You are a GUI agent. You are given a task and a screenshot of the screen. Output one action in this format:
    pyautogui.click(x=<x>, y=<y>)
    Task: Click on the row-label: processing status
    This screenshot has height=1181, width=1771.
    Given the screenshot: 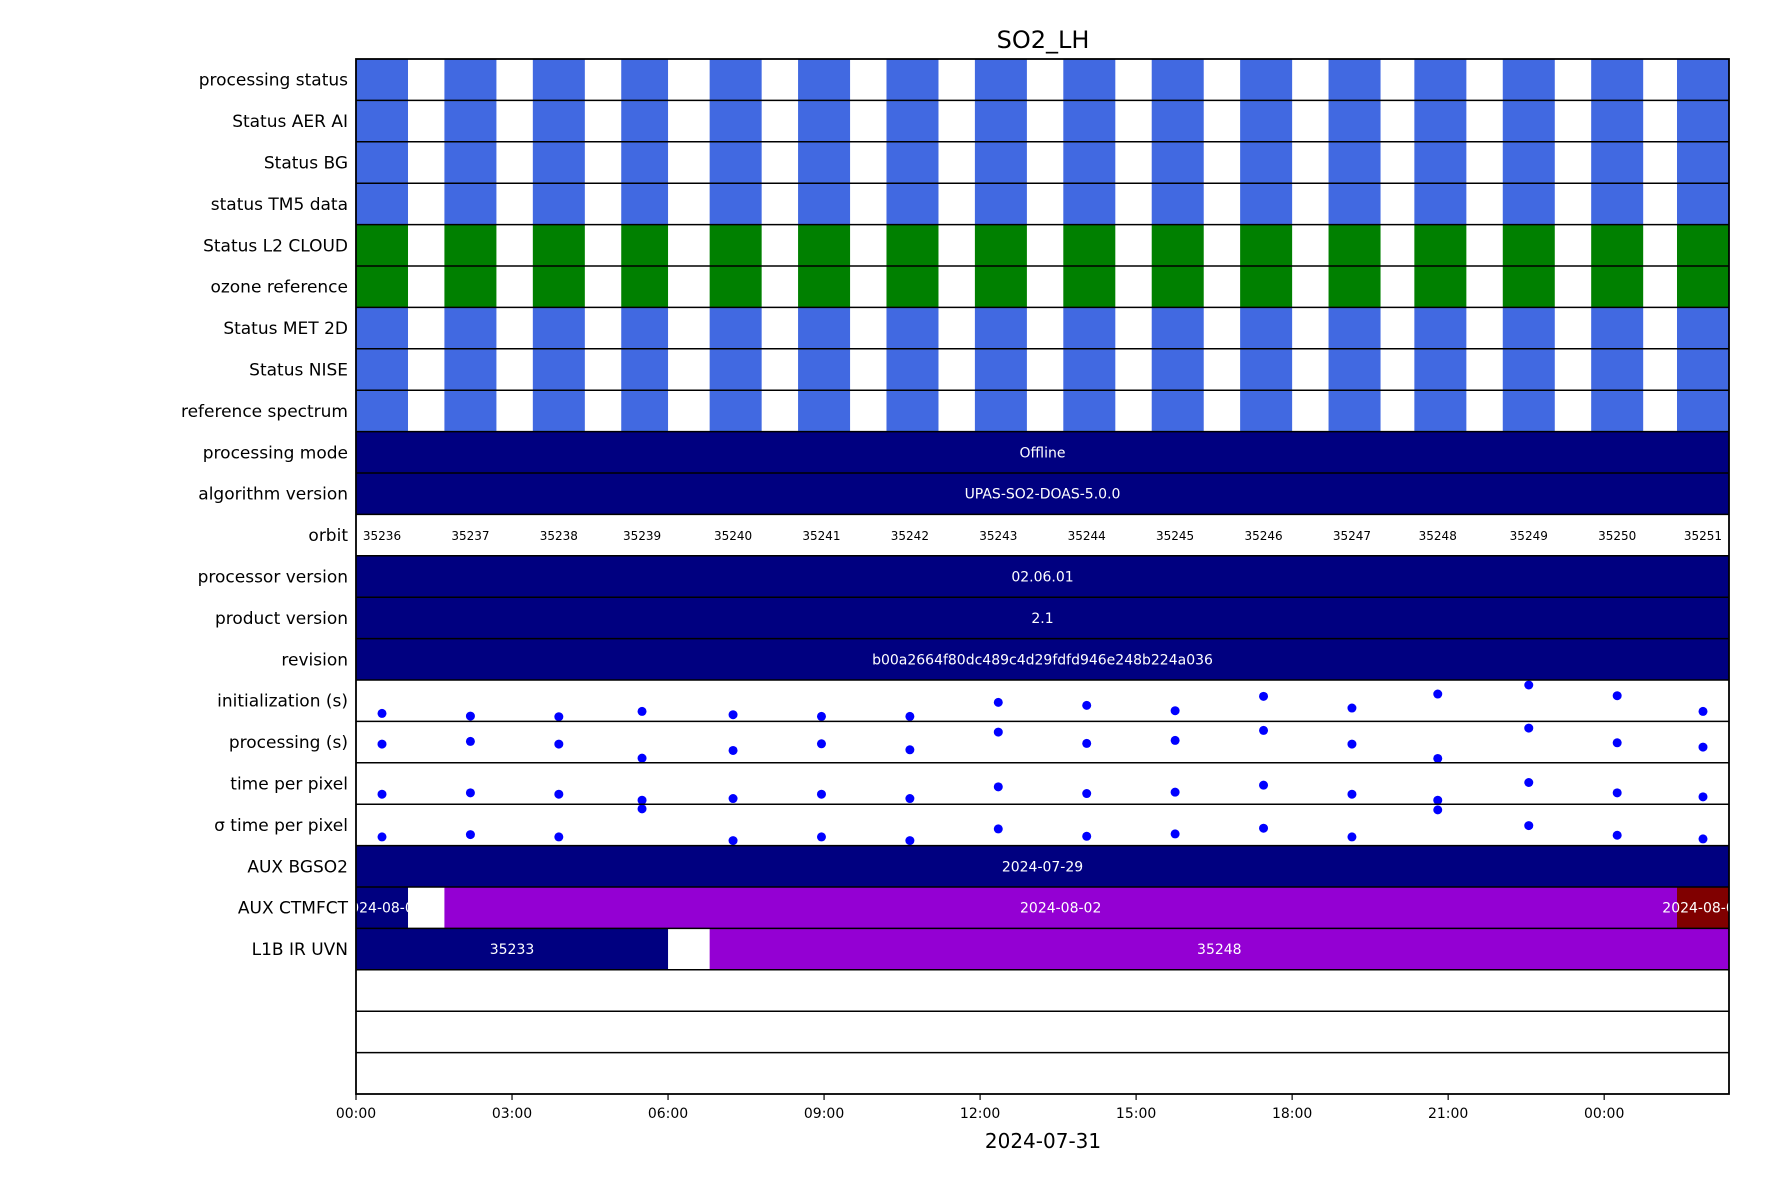 What is the action you would take?
    pyautogui.click(x=273, y=81)
    